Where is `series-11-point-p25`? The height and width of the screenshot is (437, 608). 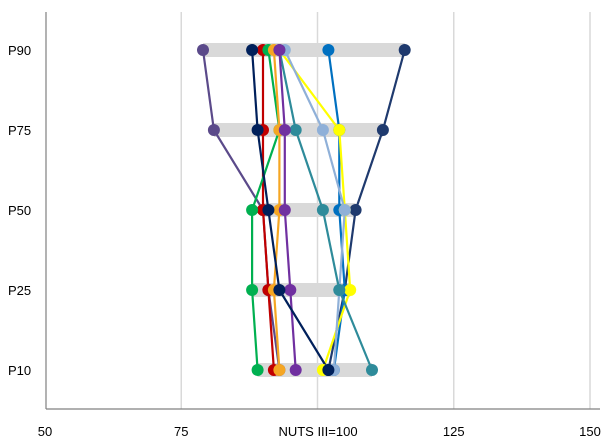
series-11-point-p25 is located at coordinates (279, 290).